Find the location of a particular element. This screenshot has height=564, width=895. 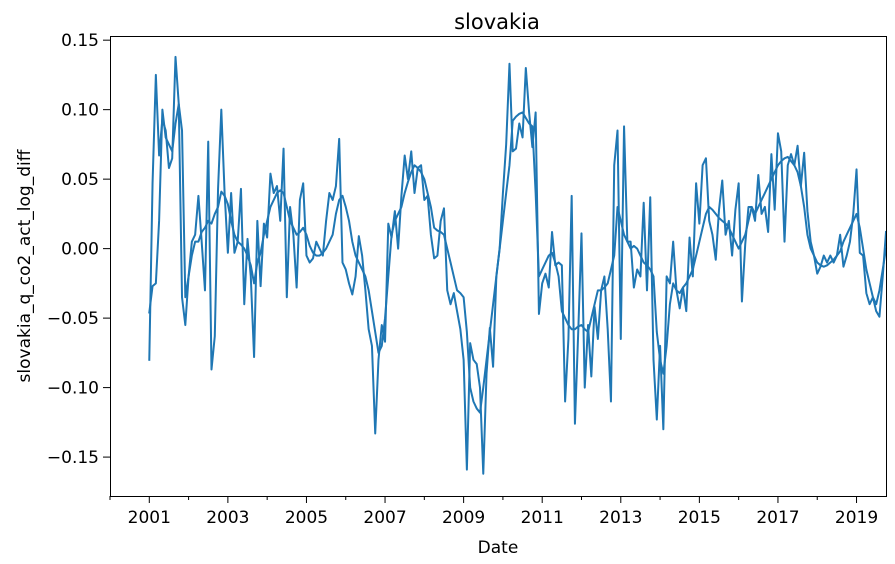

x-tick-label-6: 2013 is located at coordinates (620, 518).